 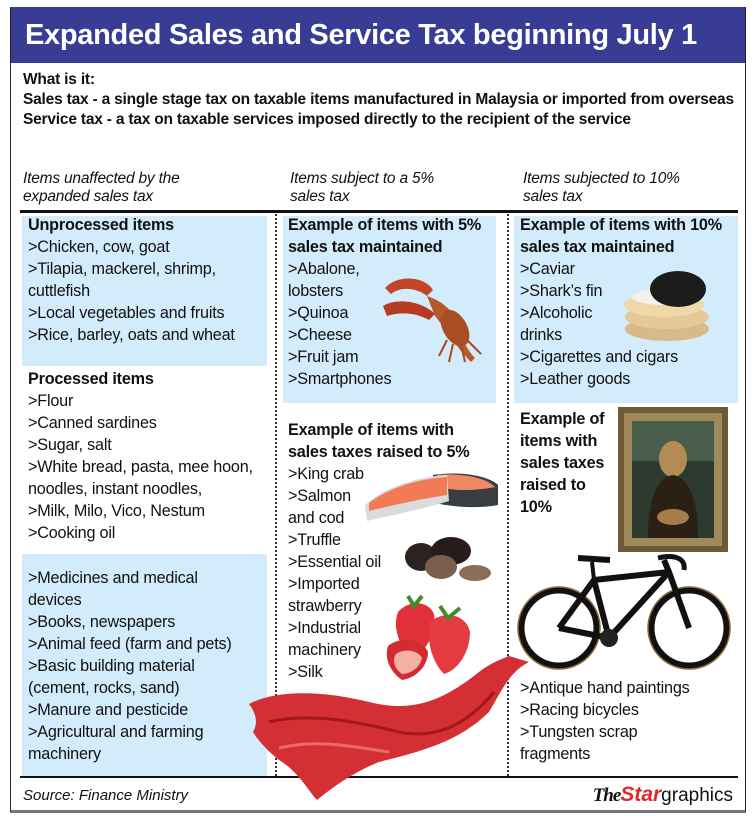 What do you see at coordinates (666, 306) in the screenshot?
I see `caviar-image` at bounding box center [666, 306].